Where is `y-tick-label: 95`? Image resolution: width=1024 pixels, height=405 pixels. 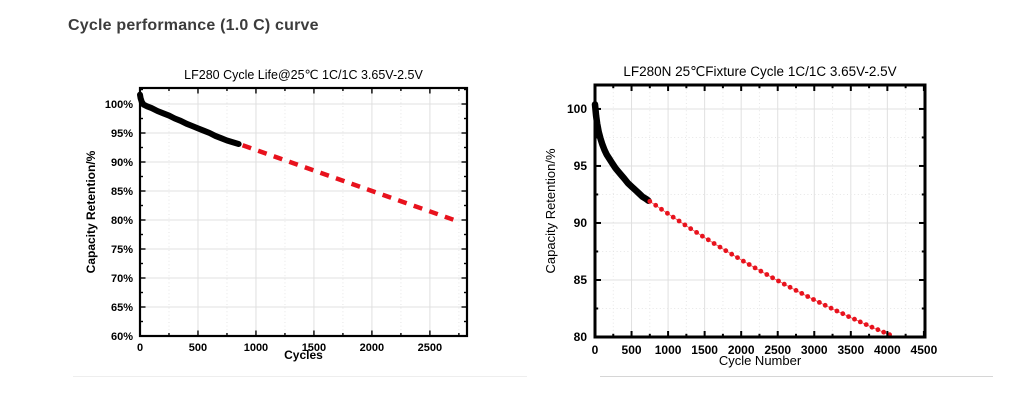 y-tick-label: 95 is located at coordinates (581, 166).